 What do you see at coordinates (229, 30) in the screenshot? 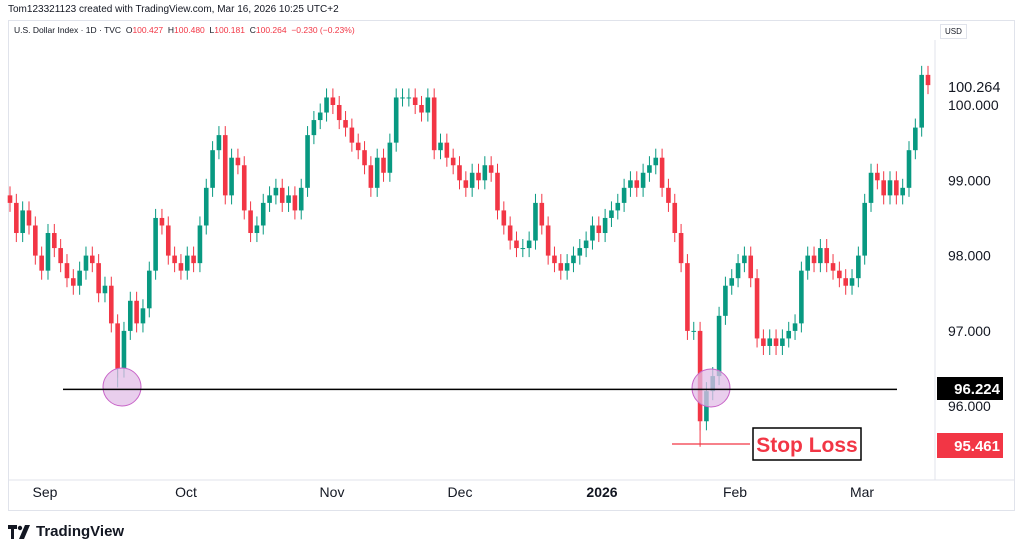
I see `low-value: 100.181` at bounding box center [229, 30].